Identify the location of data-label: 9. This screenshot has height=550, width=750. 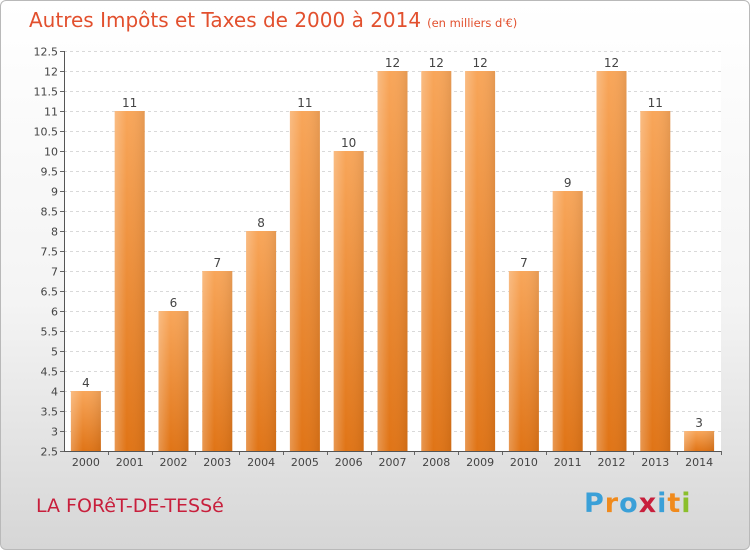
(568, 183).